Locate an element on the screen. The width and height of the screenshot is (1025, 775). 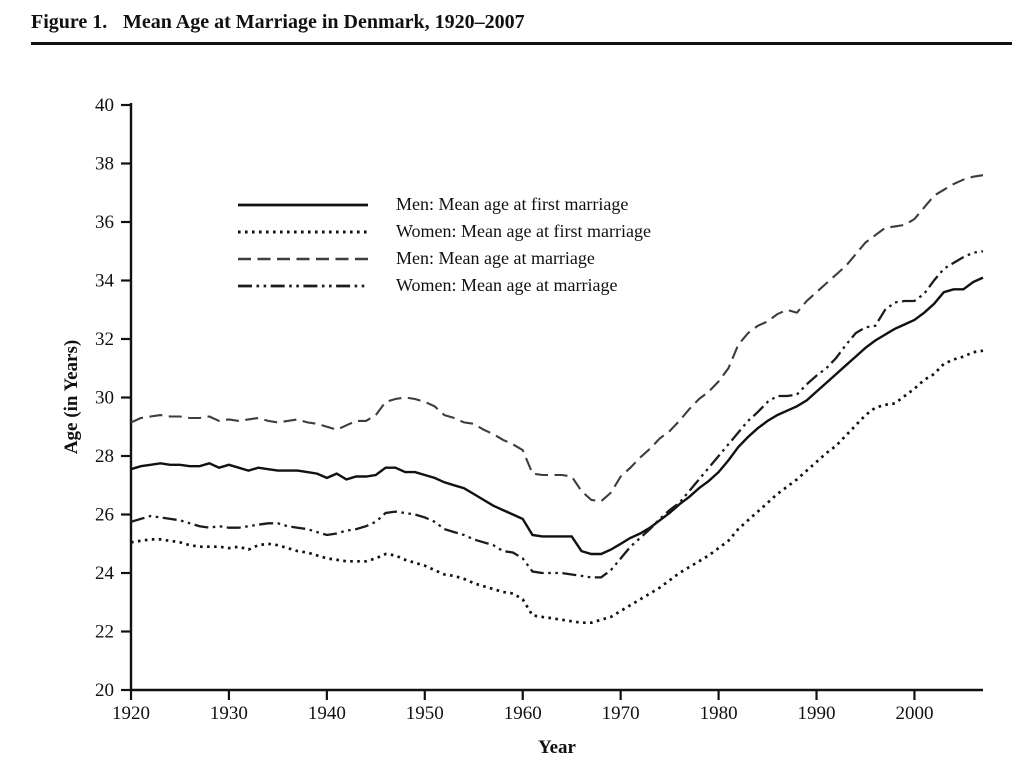
legend-label: Men: Mean age at marriage is located at coordinates (495, 258).